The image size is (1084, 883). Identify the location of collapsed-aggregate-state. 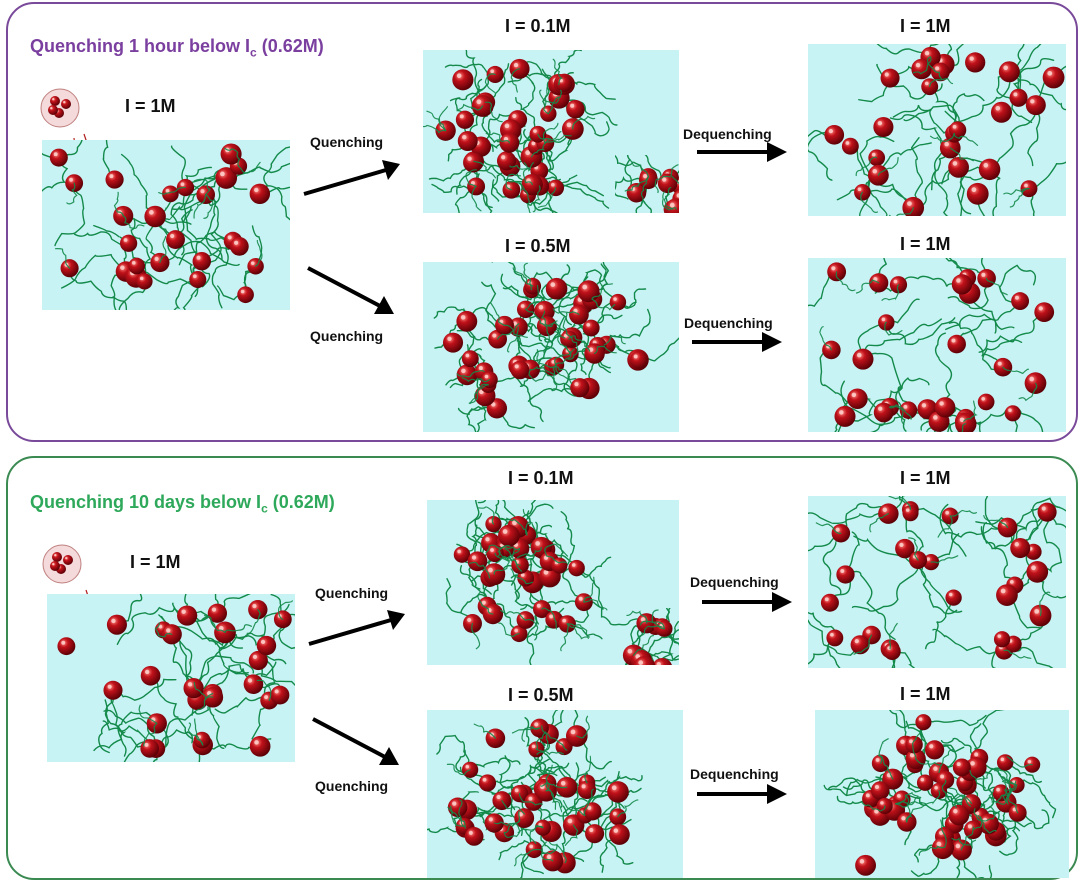
(553, 582).